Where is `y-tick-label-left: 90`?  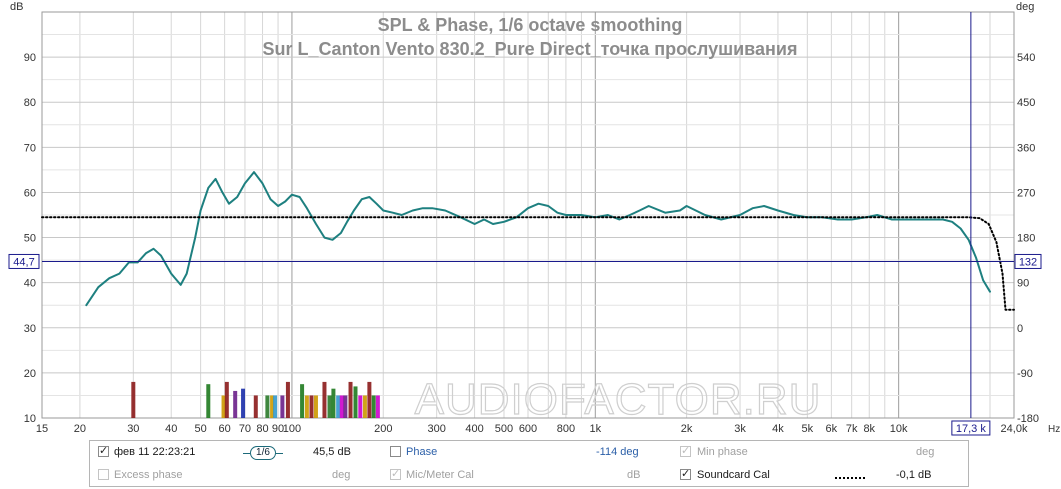
y-tick-label-left: 90 is located at coordinates (30, 58).